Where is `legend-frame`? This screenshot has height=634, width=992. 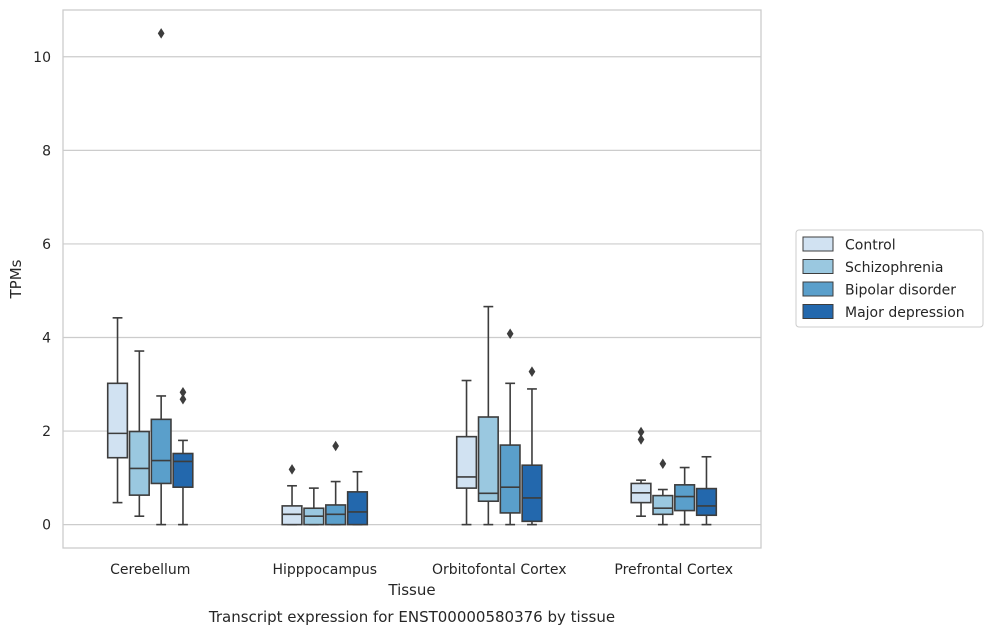 legend-frame is located at coordinates (889, 278).